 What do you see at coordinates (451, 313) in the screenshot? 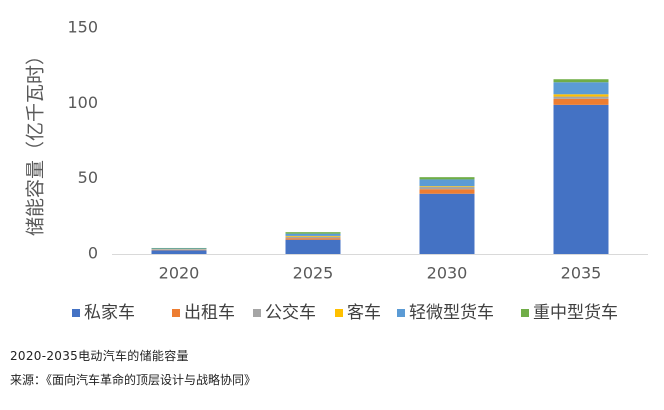
I see `legend-label-4: 轻微型货车` at bounding box center [451, 313].